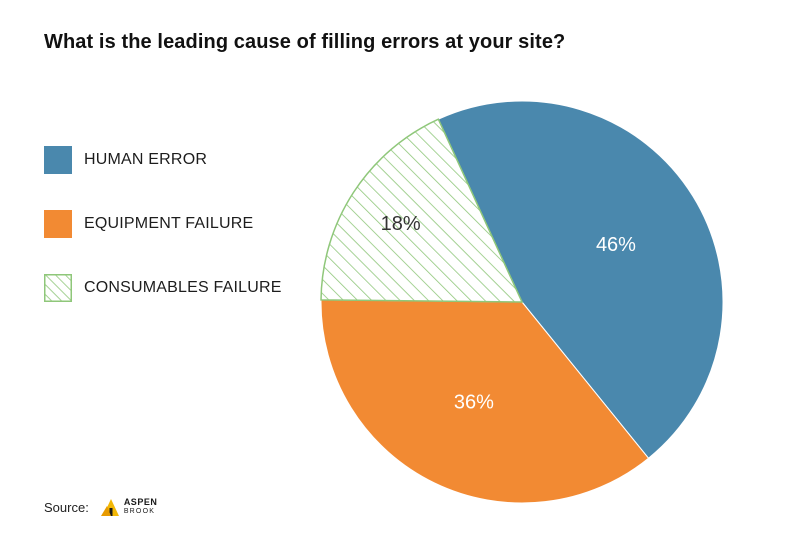 This screenshot has height=547, width=798. I want to click on legend-label-consumables-failure: CONSUMABLES FAILURE, so click(183, 287).